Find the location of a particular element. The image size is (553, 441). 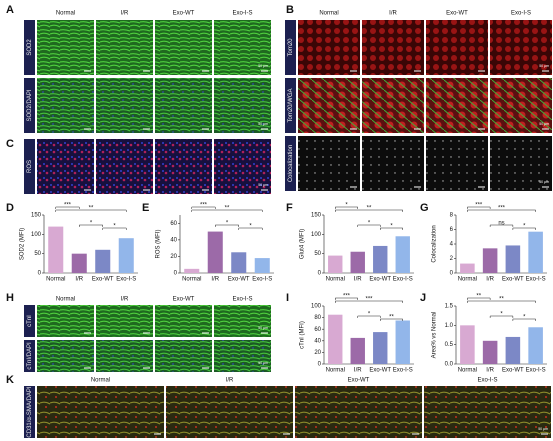

y-tick-label: 1.5 is located at coordinates (449, 307).